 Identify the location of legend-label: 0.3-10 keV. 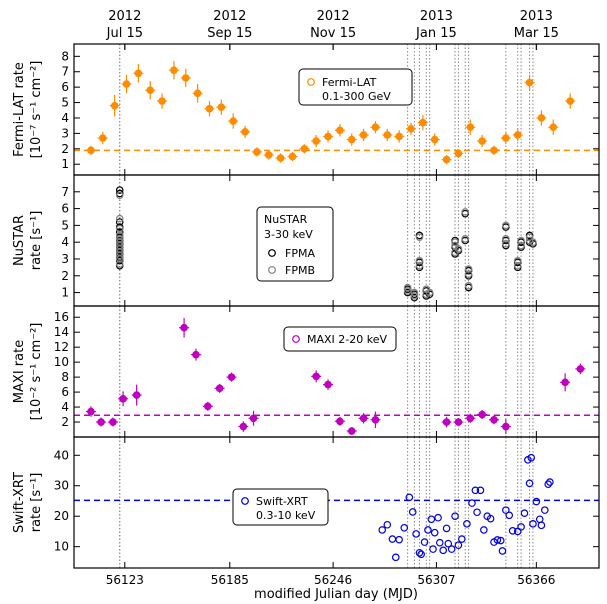
(286, 515).